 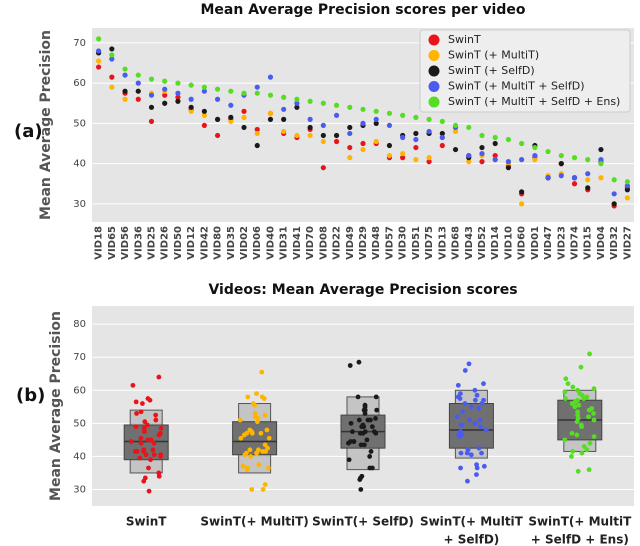 I want to click on x-tick-label: VID01, so click(x=535, y=243).